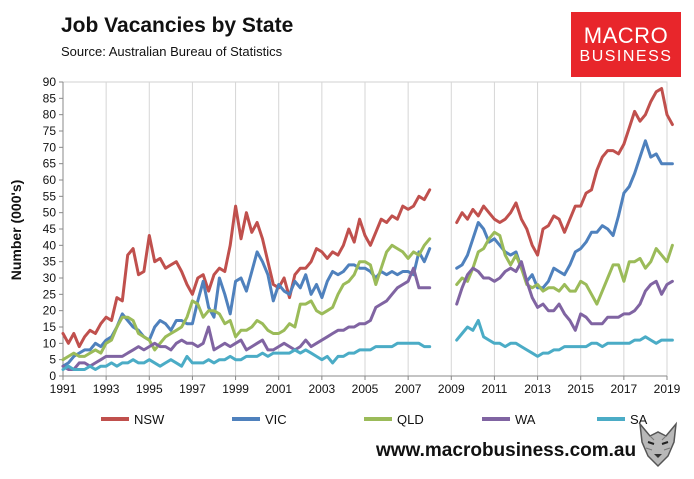 This screenshot has width=694, height=479. I want to click on logo-line1: MACRO, so click(626, 35).